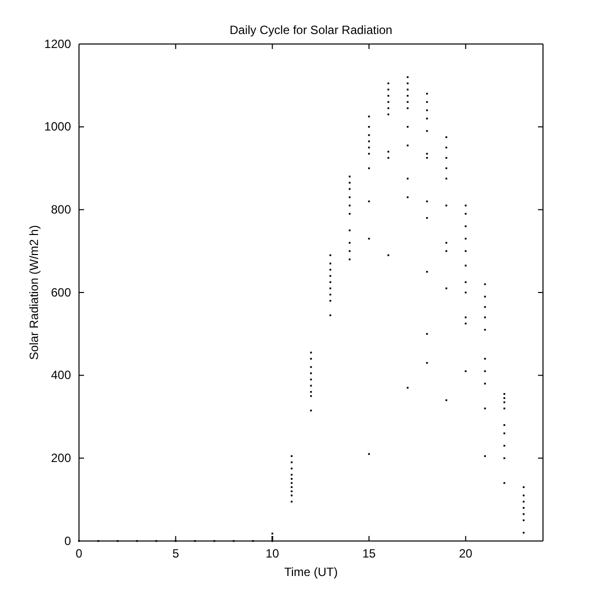 The width and height of the screenshot is (600, 610). What do you see at coordinates (61, 209) in the screenshot?
I see `y-tick-label: 800` at bounding box center [61, 209].